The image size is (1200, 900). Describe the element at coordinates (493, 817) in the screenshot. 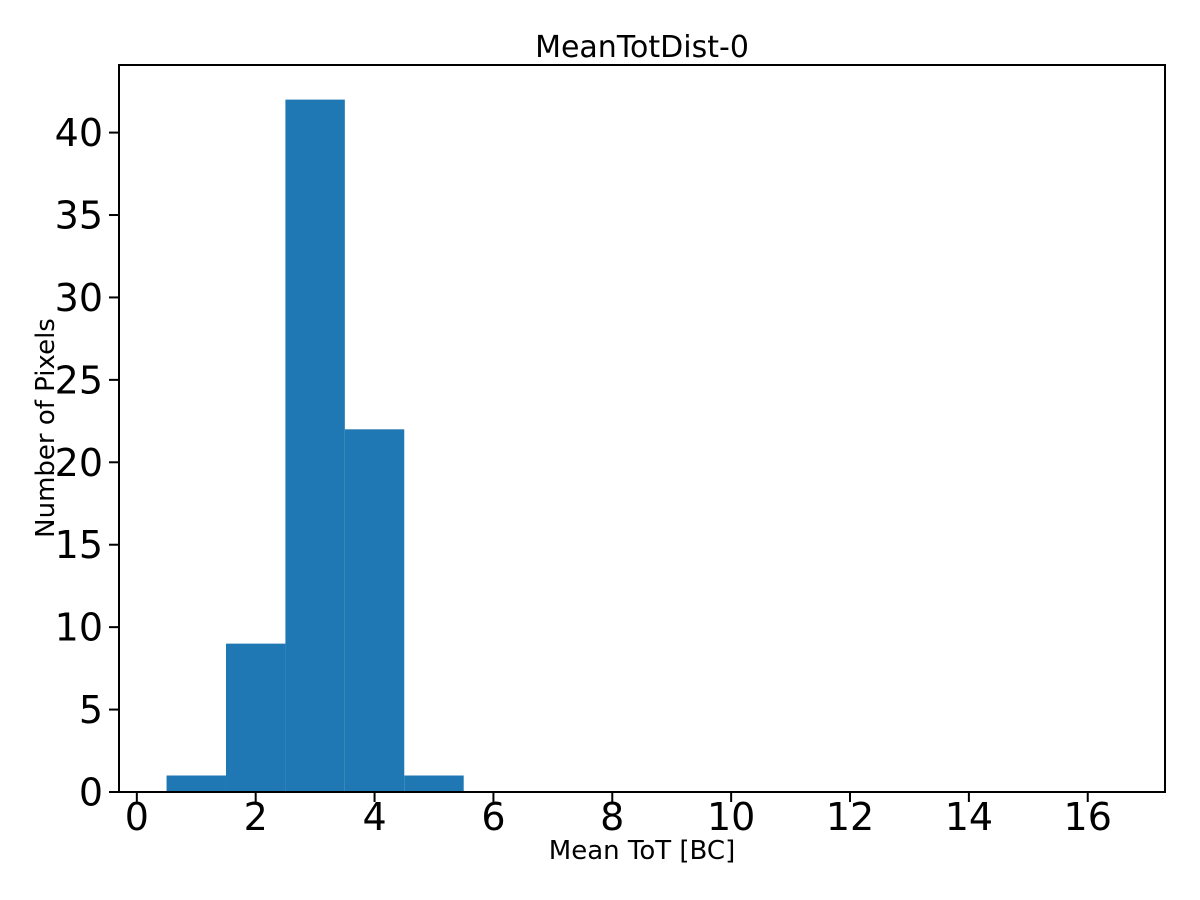

I see `x-tick-label: 6` at that location.